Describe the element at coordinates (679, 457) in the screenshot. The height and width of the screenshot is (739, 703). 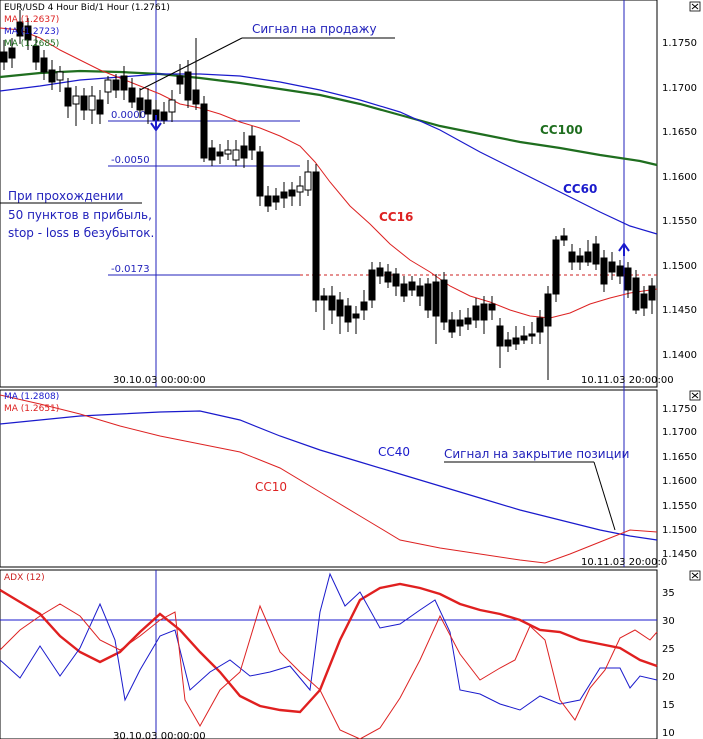
I see `ma-ytick: 1.1650` at that location.